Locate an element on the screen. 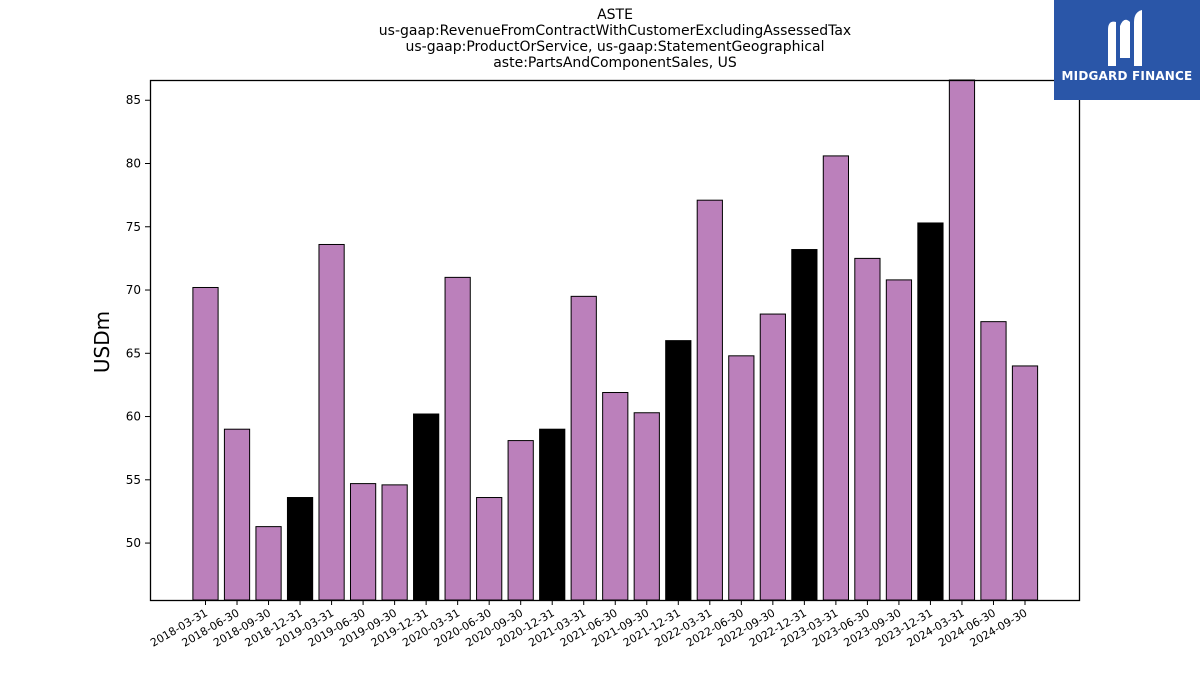 This screenshot has width=1200, height=675. y-tick-label: 70 is located at coordinates (133, 290).